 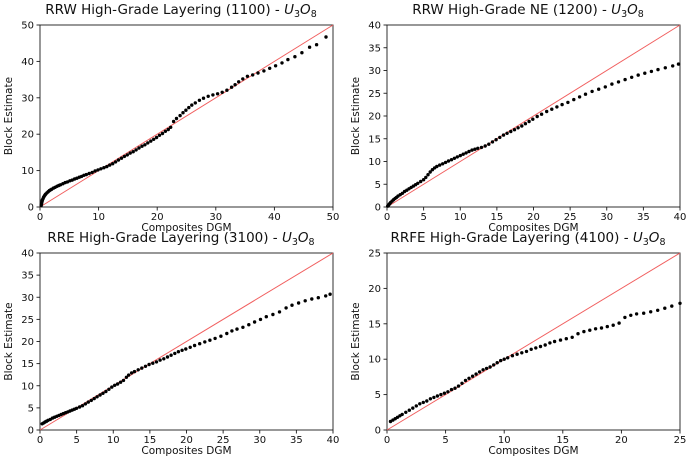 I want to click on x-tick-label: 10, so click(x=113, y=440).